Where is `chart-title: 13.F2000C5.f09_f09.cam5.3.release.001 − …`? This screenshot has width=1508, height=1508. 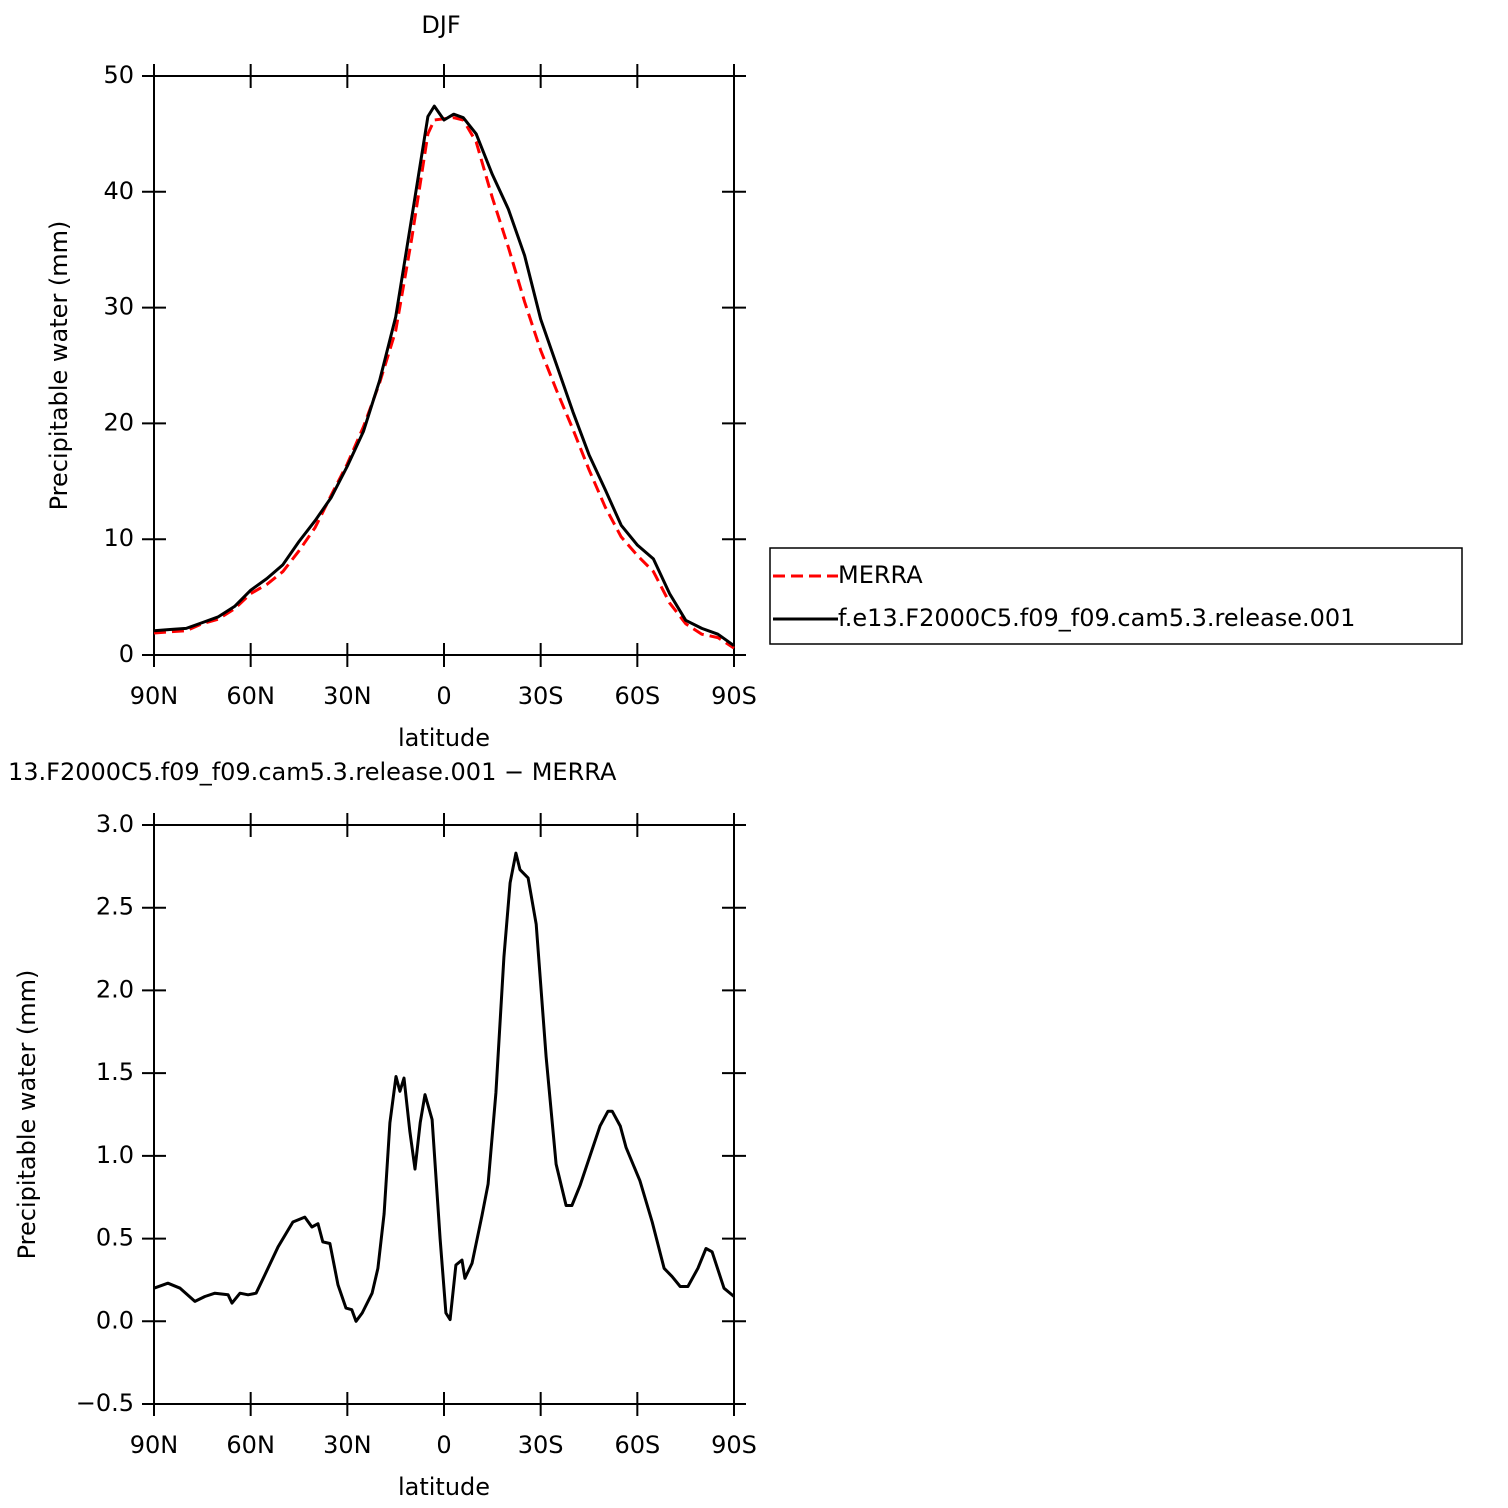
chart-title: 13.F2000C5.f09_f09.cam5.3.release.001 − … is located at coordinates (312, 772).